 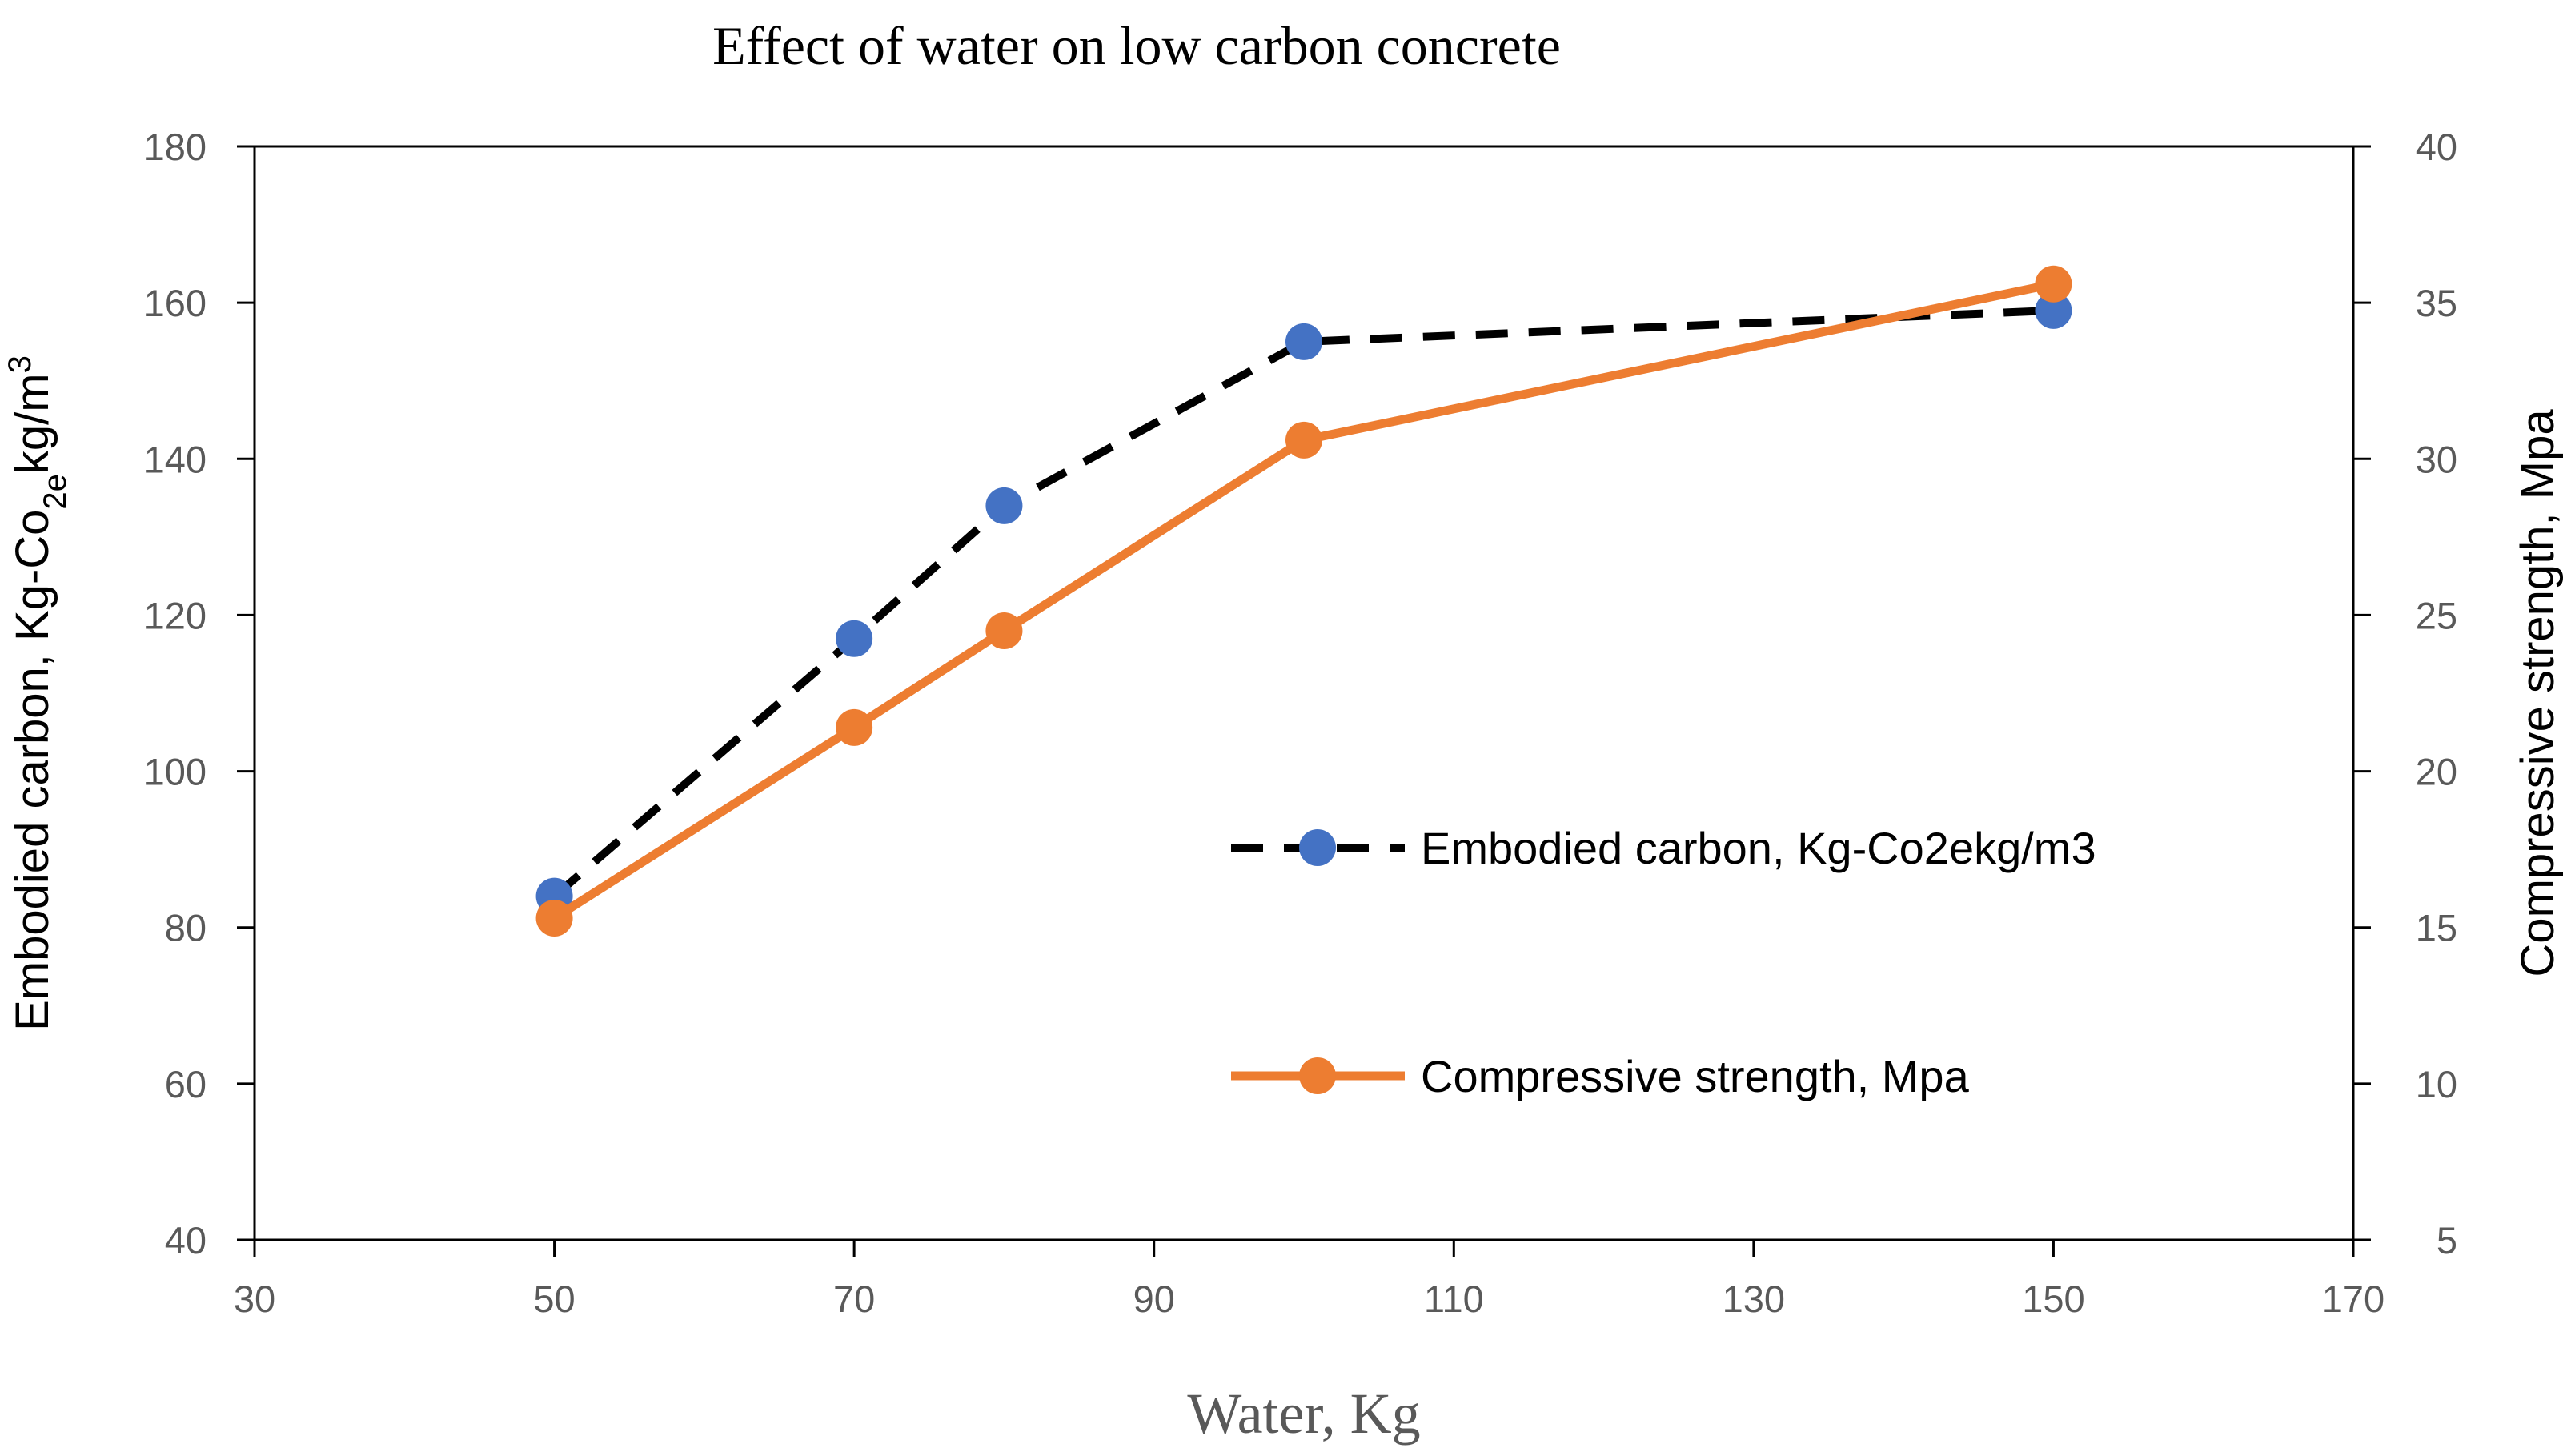 I want to click on right-y-tick-label: 20, so click(x=2436, y=772).